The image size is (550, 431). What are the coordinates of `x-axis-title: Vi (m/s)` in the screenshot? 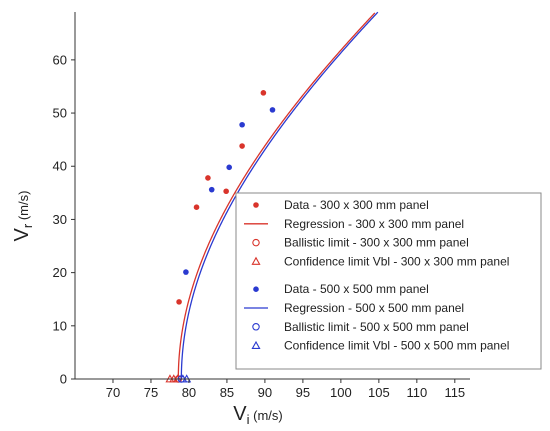 It's located at (257, 415).